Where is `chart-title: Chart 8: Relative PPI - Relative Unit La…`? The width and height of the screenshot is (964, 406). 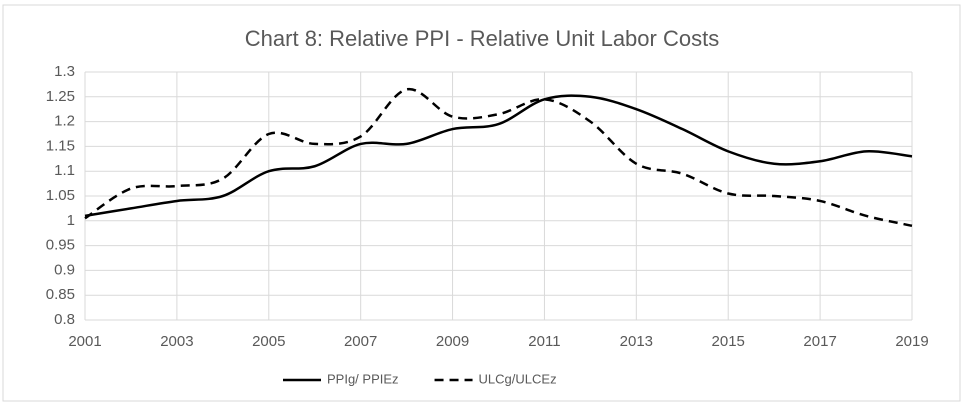
chart-title: Chart 8: Relative PPI - Relative Unit La… is located at coordinates (482, 38).